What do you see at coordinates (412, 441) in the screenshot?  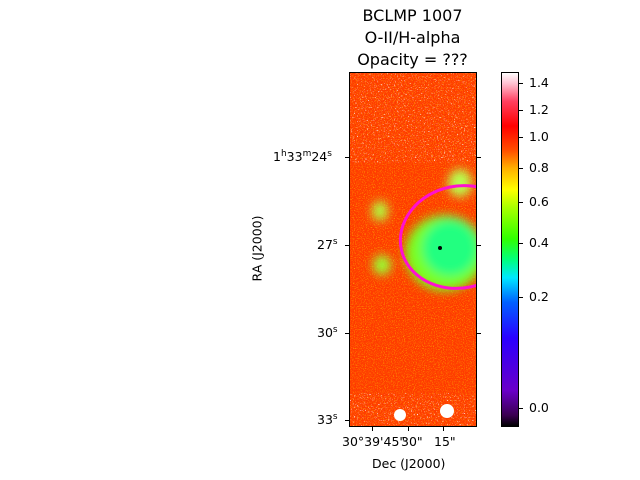 I see `x-tick-label: 30"` at bounding box center [412, 441].